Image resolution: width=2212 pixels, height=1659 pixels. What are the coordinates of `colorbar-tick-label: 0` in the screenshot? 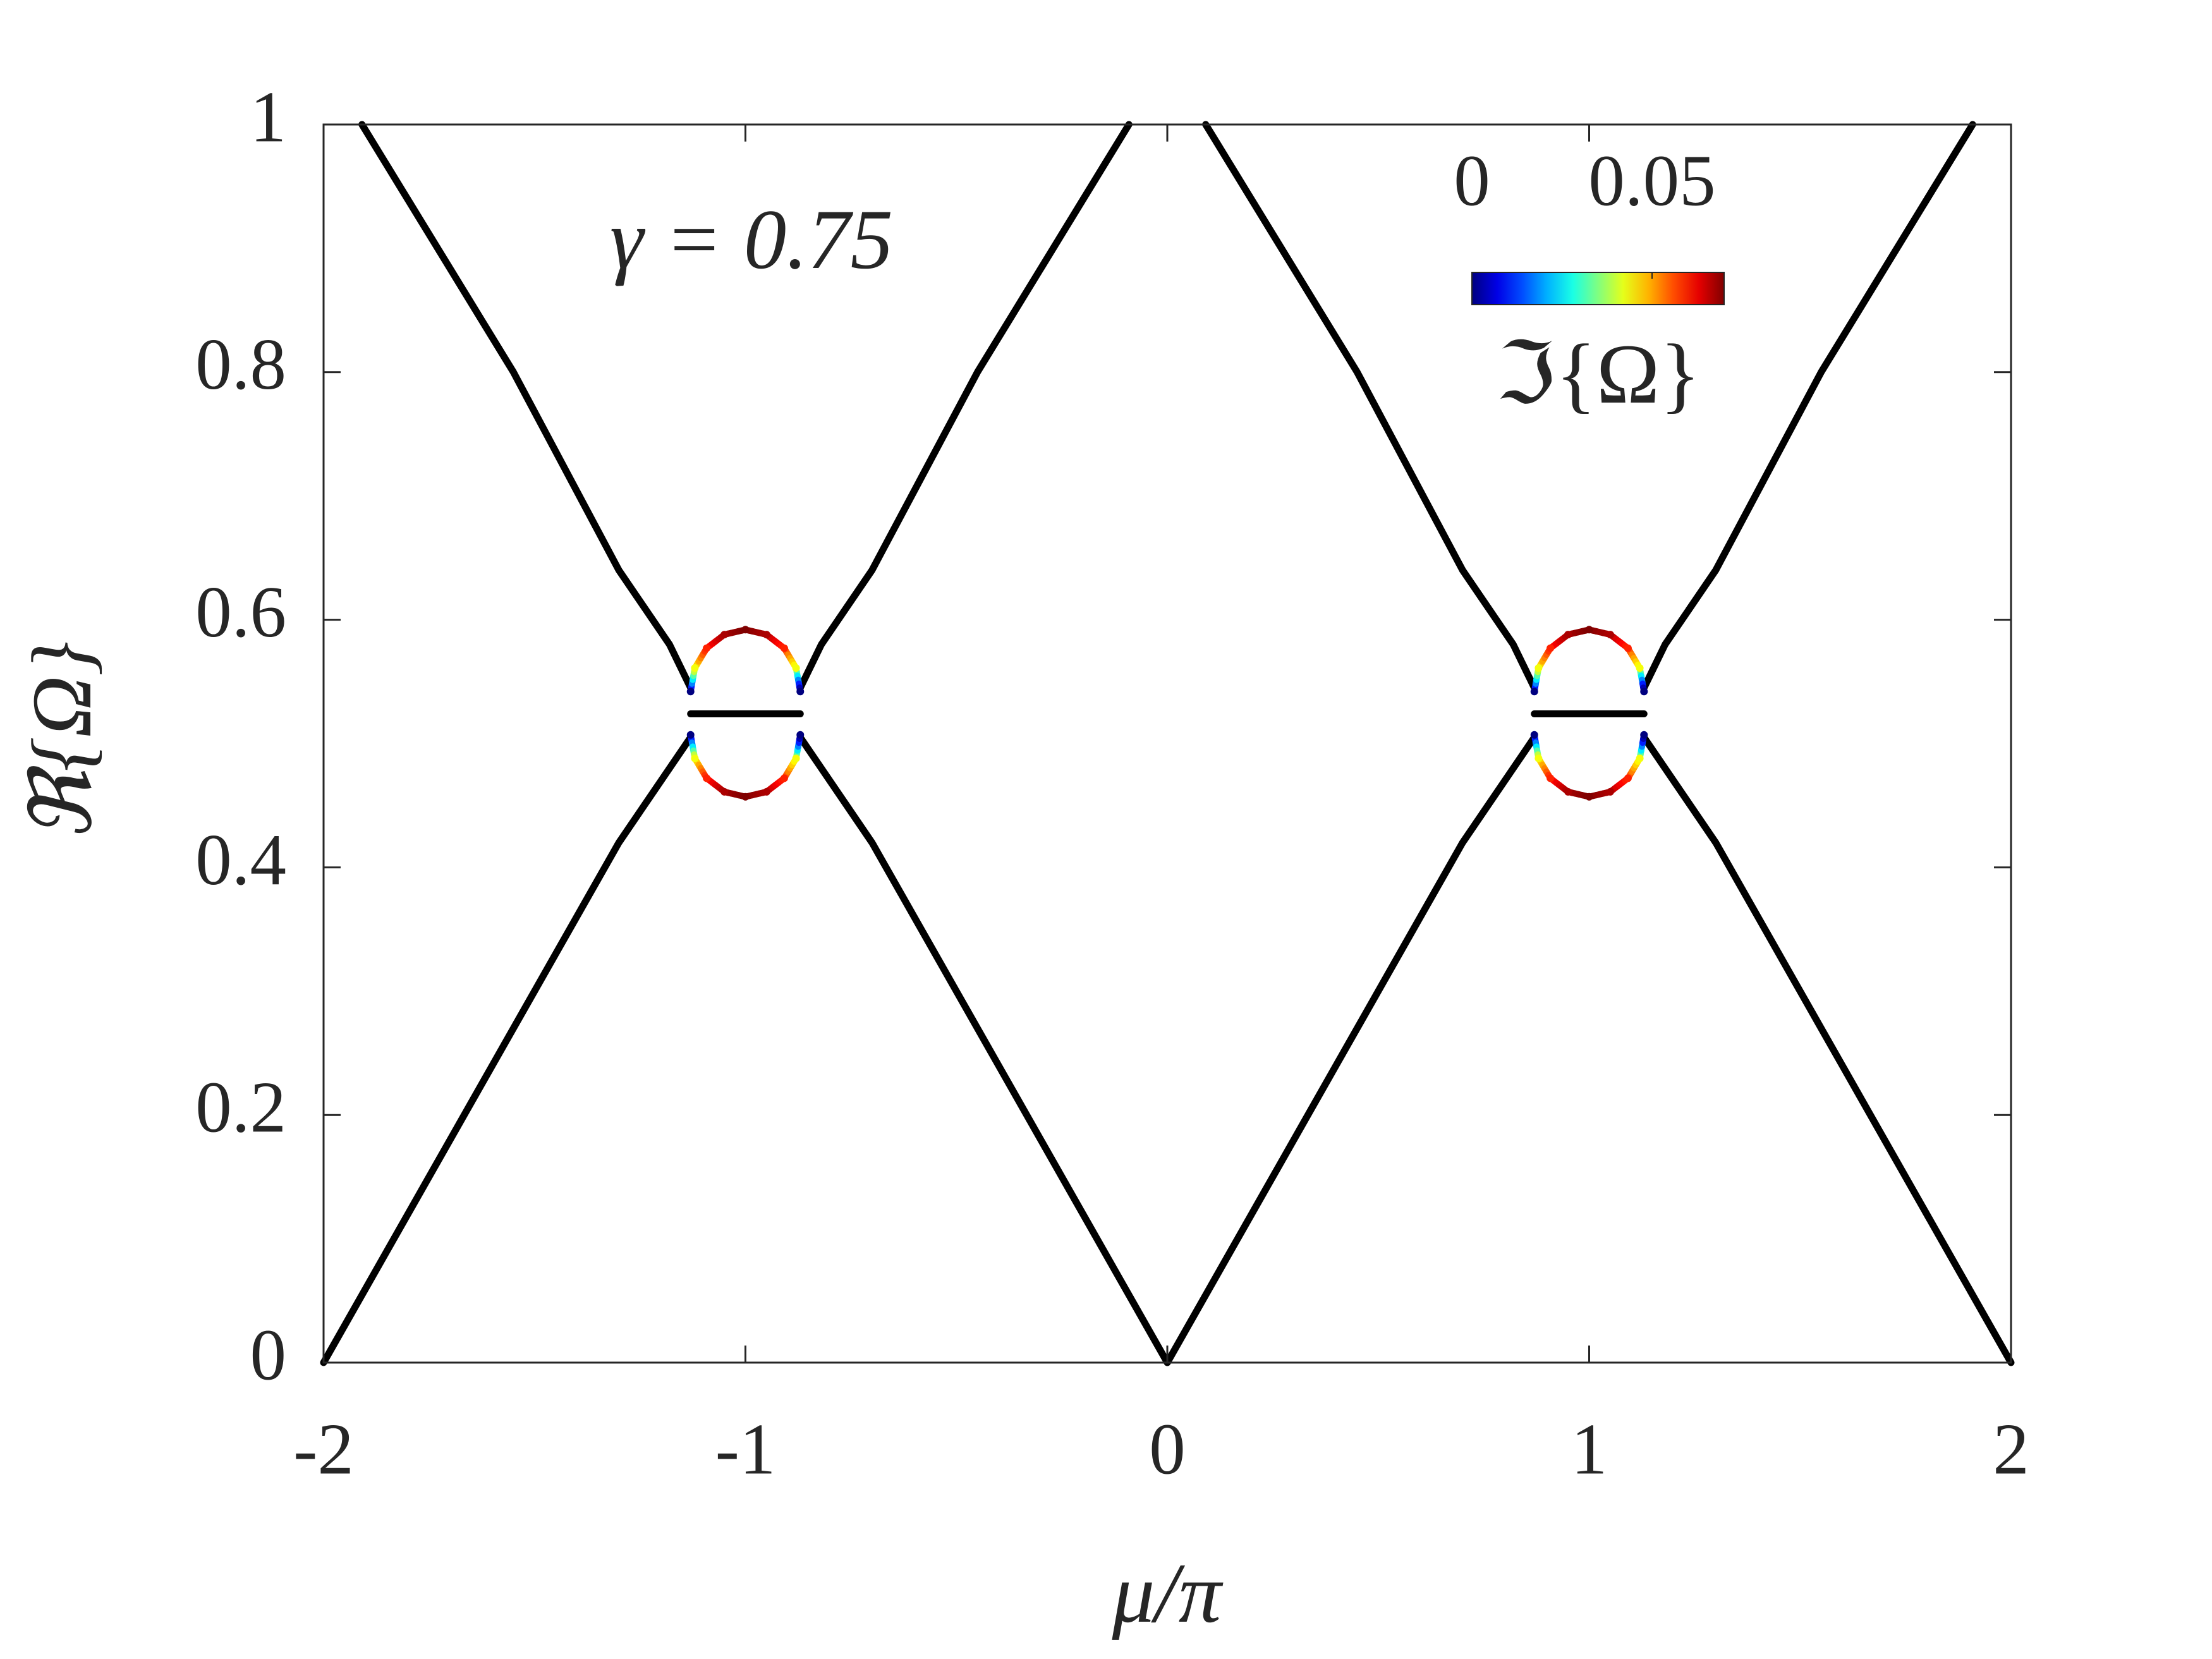 It's located at (1472, 180).